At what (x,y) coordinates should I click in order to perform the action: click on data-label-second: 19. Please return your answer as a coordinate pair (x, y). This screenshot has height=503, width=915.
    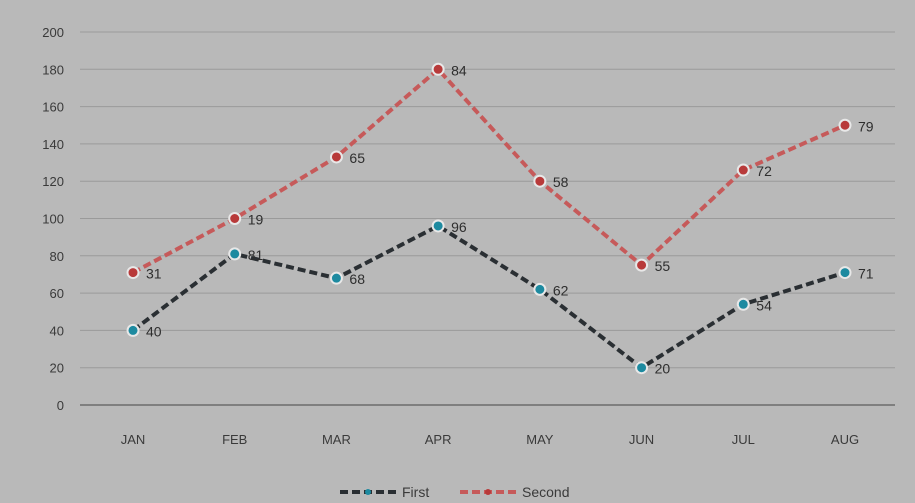
    Looking at the image, I should click on (256, 220).